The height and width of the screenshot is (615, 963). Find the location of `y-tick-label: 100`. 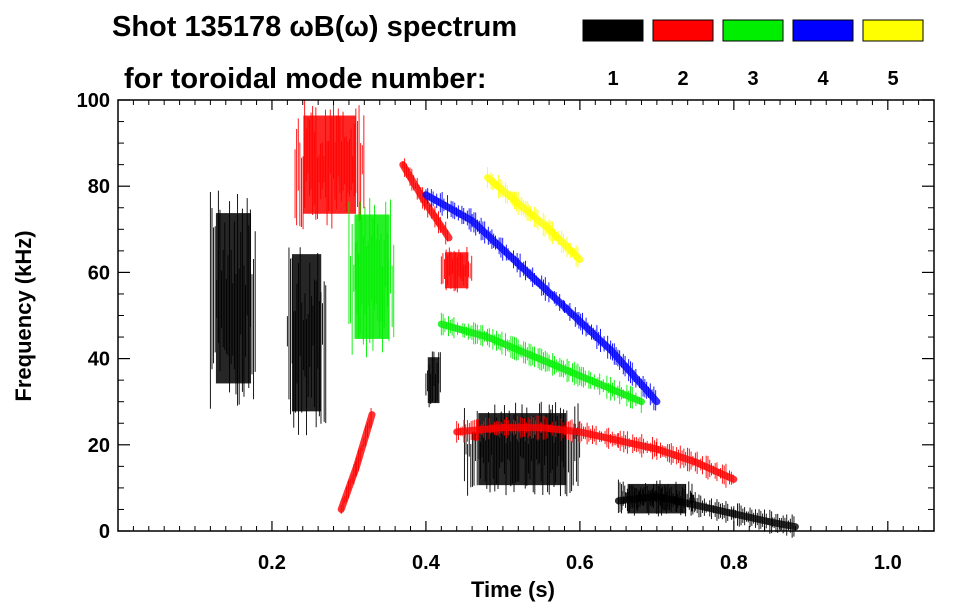

y-tick-label: 100 is located at coordinates (93, 101).